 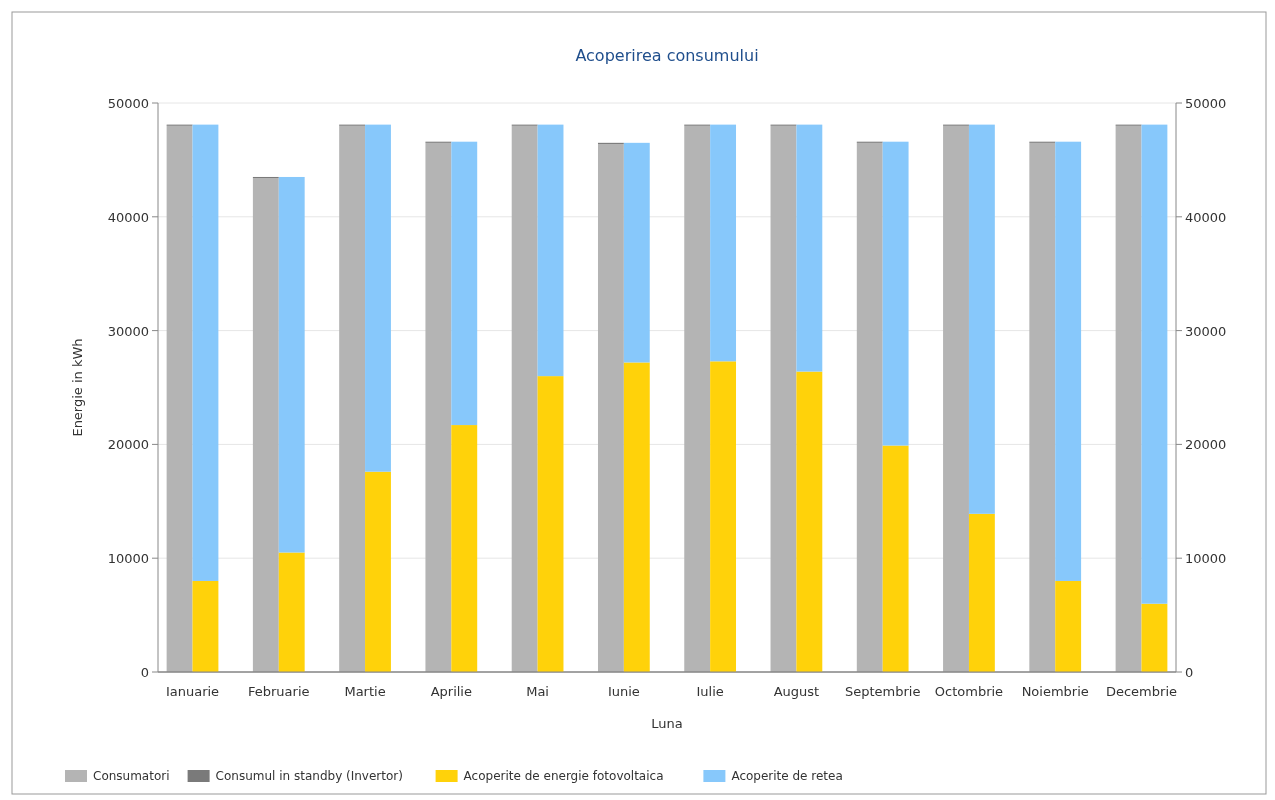 What do you see at coordinates (1055, 691) in the screenshot?
I see `x-tick-label: Noiembrie` at bounding box center [1055, 691].